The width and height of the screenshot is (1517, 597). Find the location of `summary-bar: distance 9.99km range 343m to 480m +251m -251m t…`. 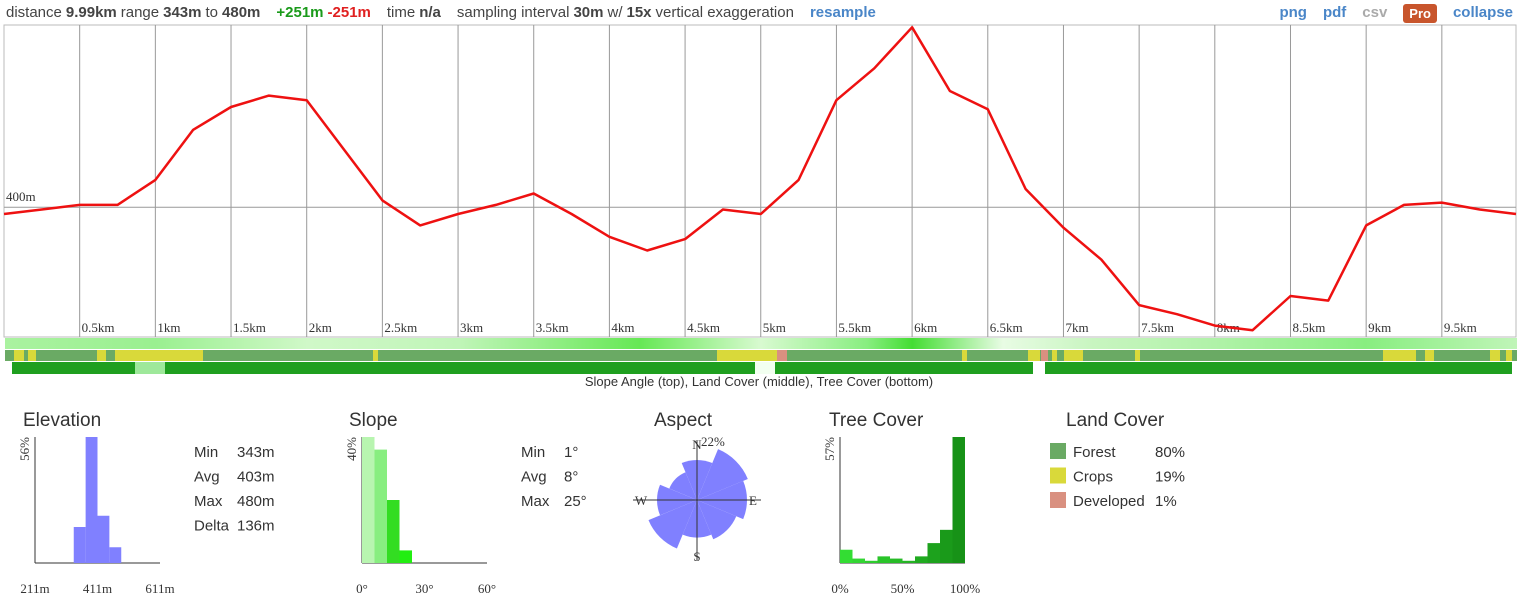

summary-bar: distance 9.99km range 343m to 480m +251m -251m t… is located at coordinates (441, 12).